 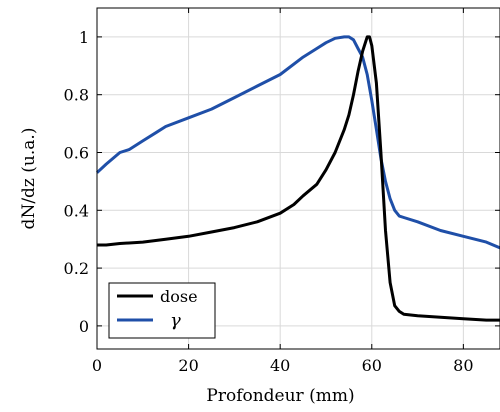 I want to click on y-tick-label: 0.4, so click(x=76, y=210).